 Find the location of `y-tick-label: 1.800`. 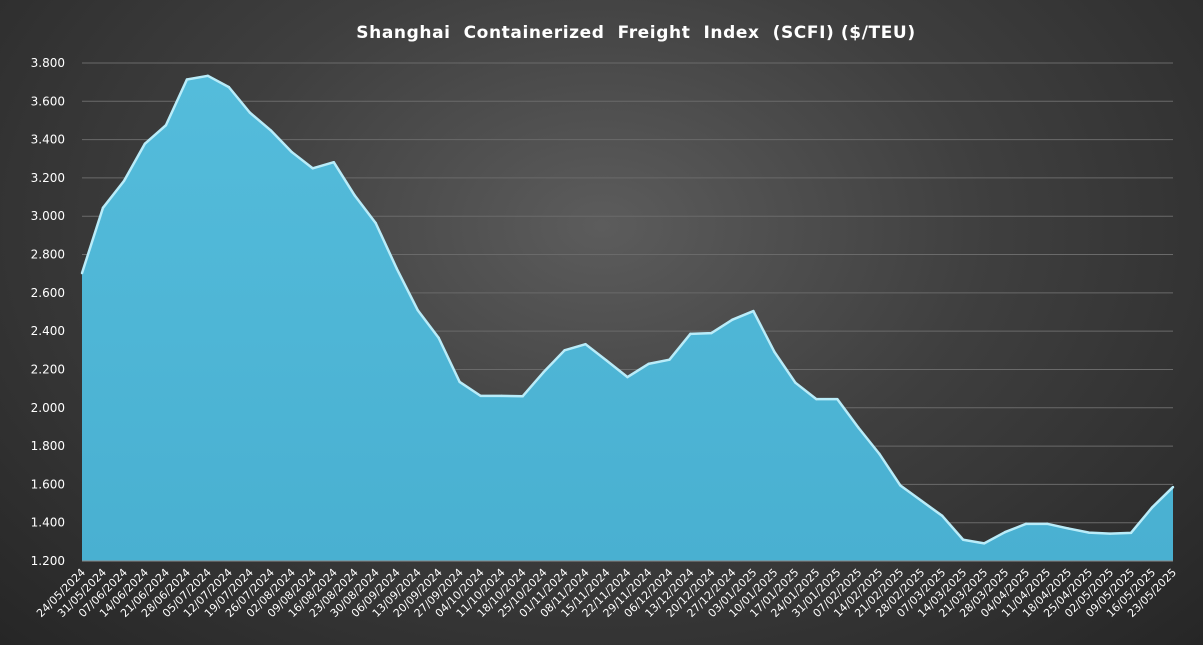

y-tick-label: 1.800 is located at coordinates (48, 446).